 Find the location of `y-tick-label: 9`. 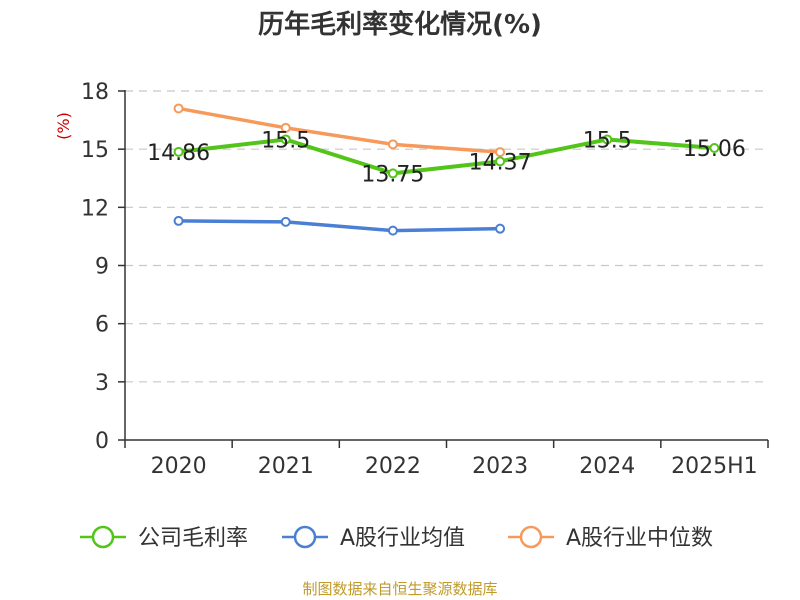

y-tick-label: 9 is located at coordinates (102, 267).